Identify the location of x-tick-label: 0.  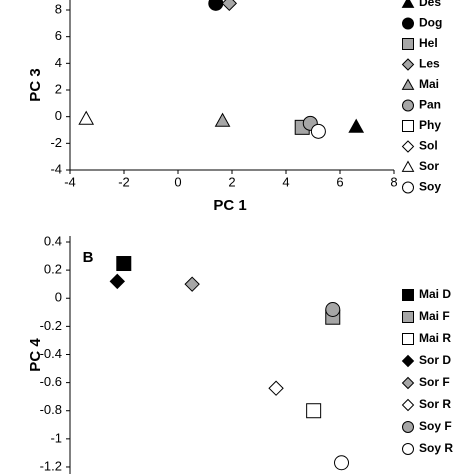
(177, 181).